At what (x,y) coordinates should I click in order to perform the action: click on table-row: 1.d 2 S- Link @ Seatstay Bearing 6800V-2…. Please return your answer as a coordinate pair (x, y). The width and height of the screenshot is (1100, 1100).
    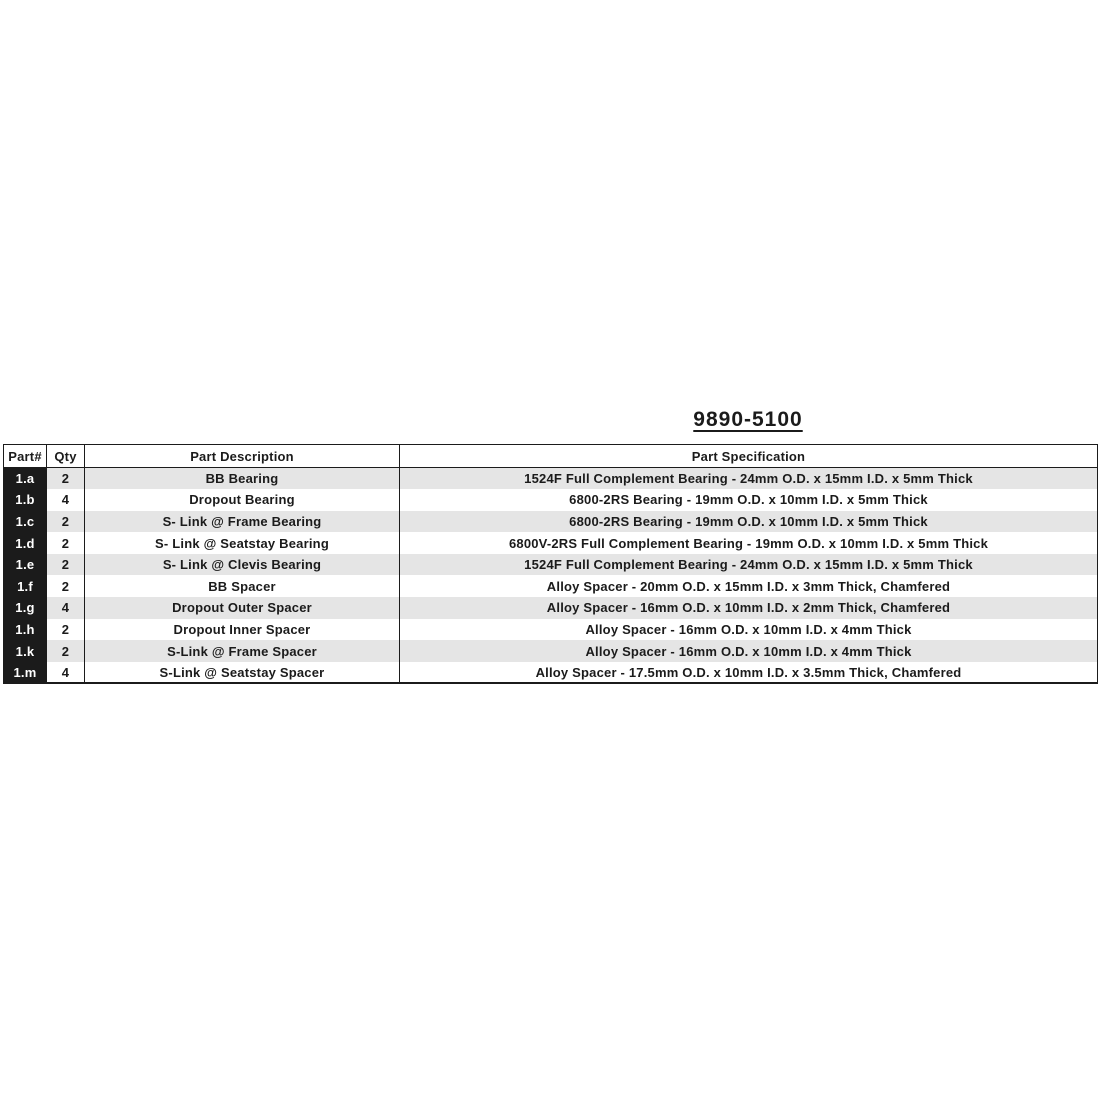
    Looking at the image, I should click on (550, 543).